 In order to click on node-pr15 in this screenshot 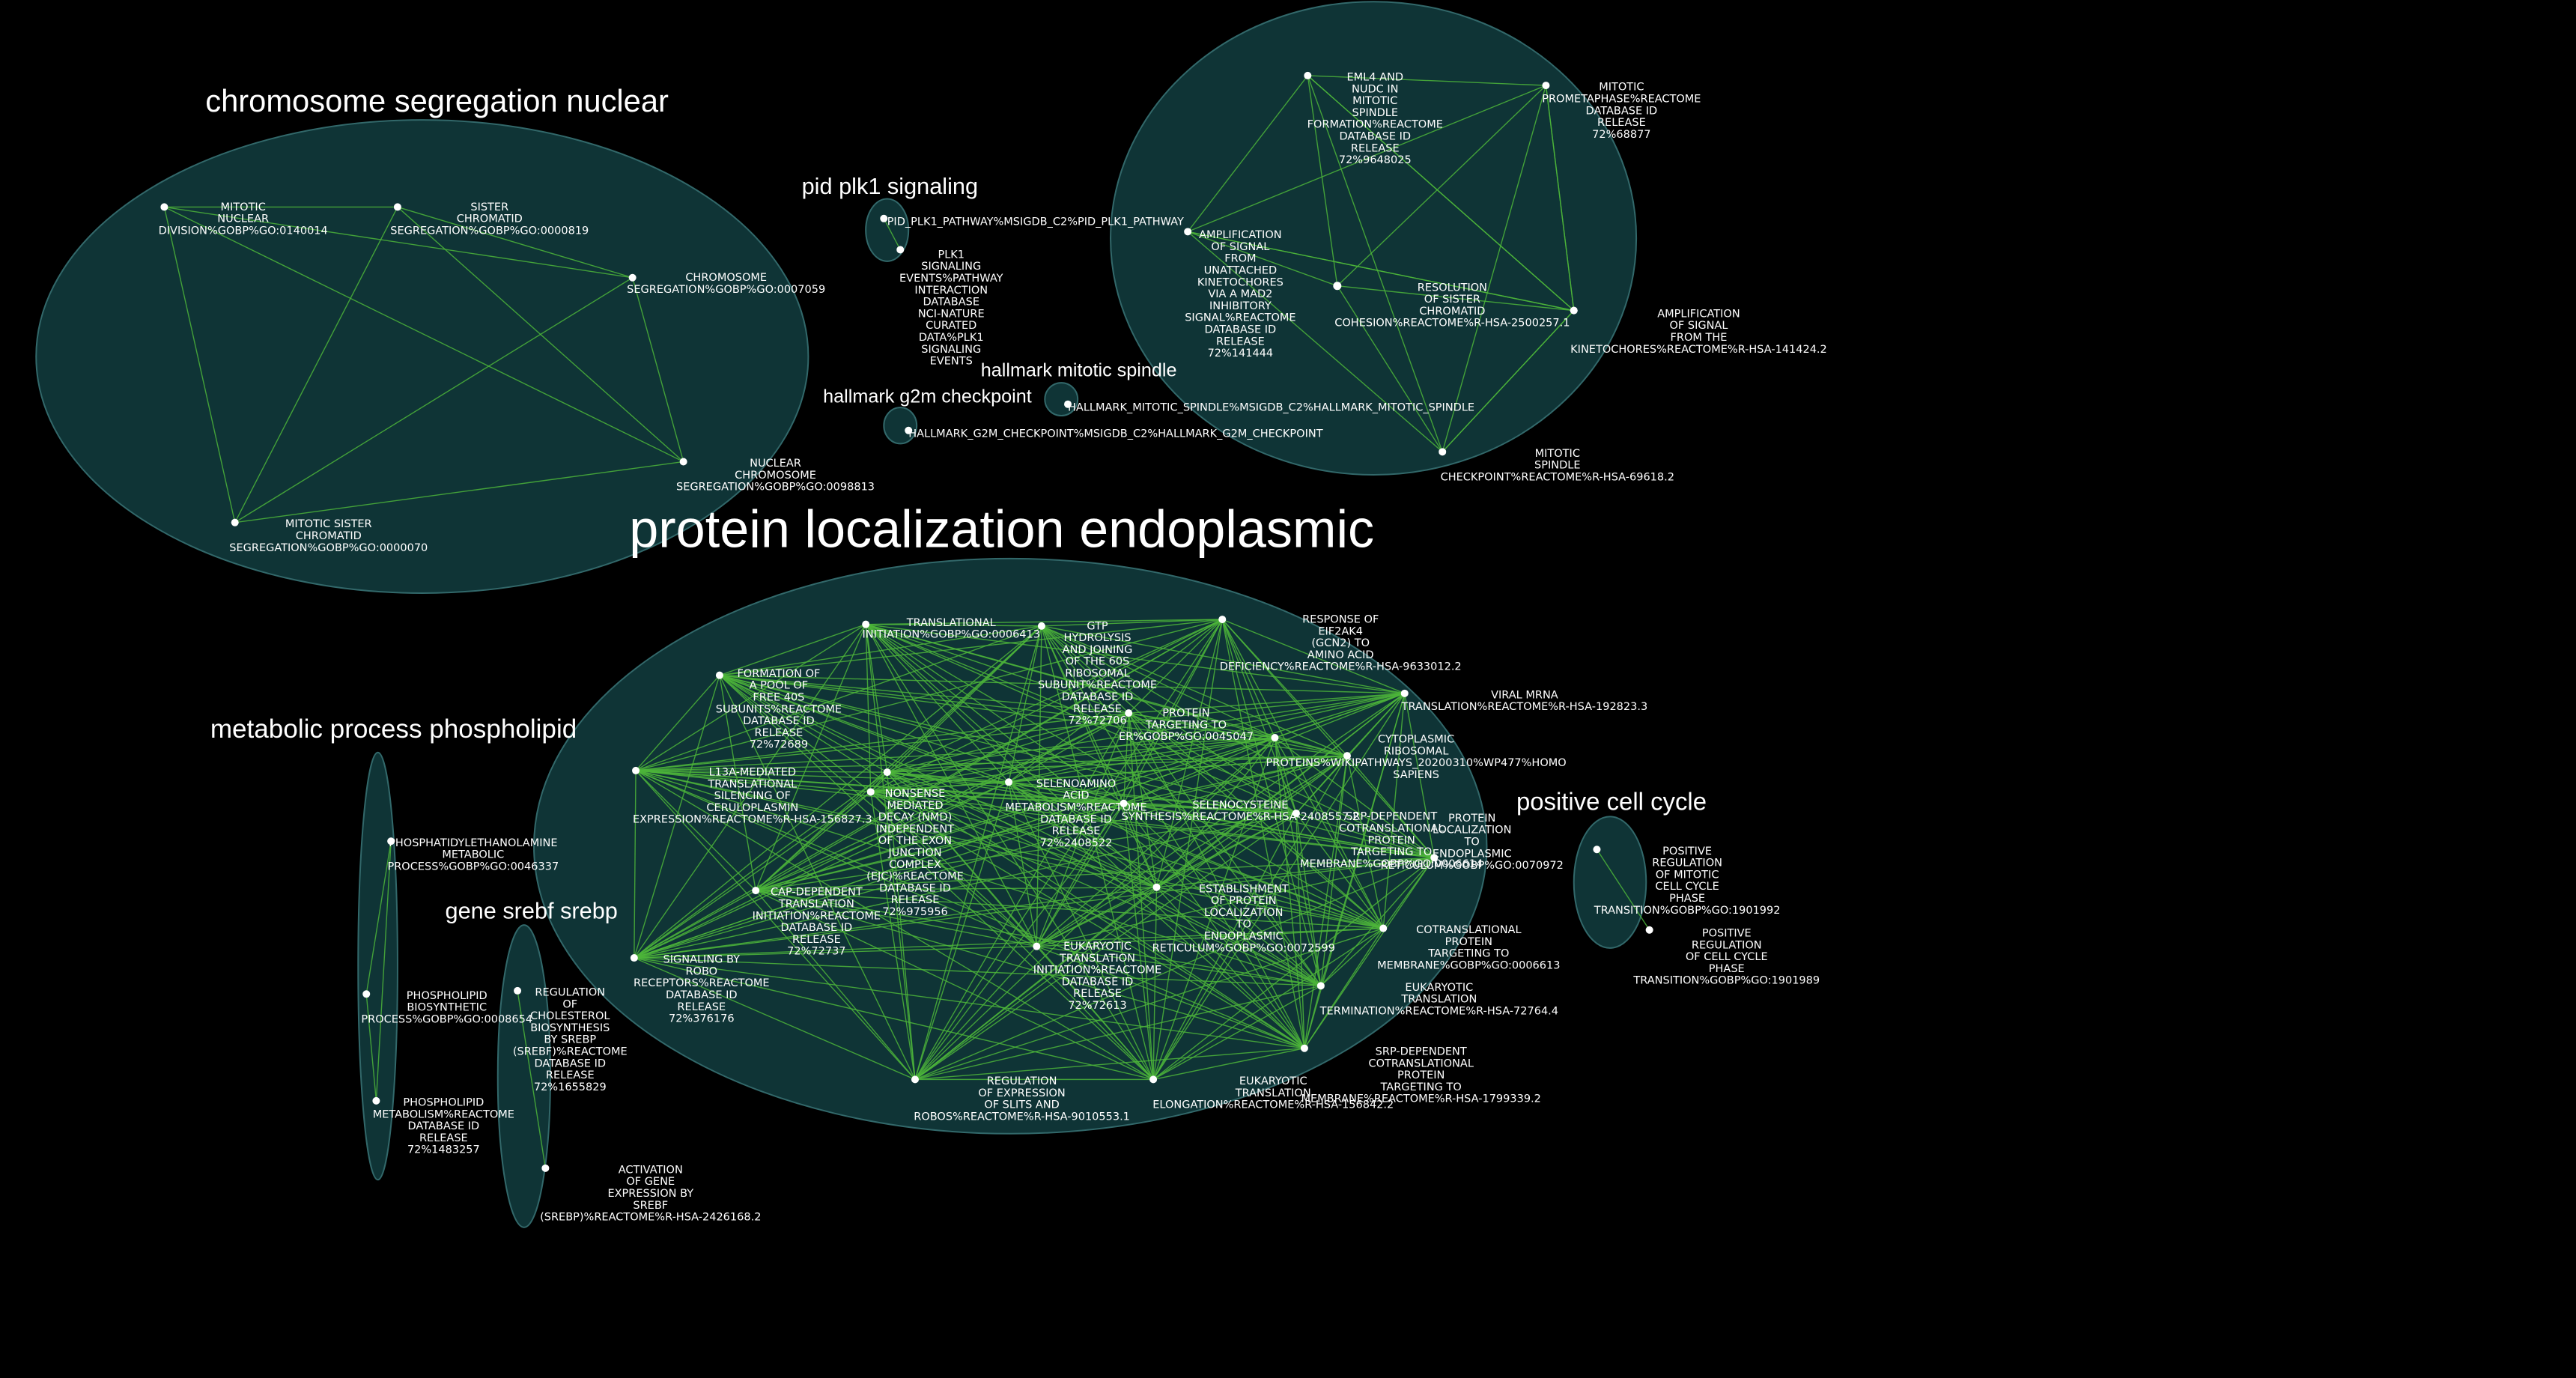, I will do `click(1156, 887)`.